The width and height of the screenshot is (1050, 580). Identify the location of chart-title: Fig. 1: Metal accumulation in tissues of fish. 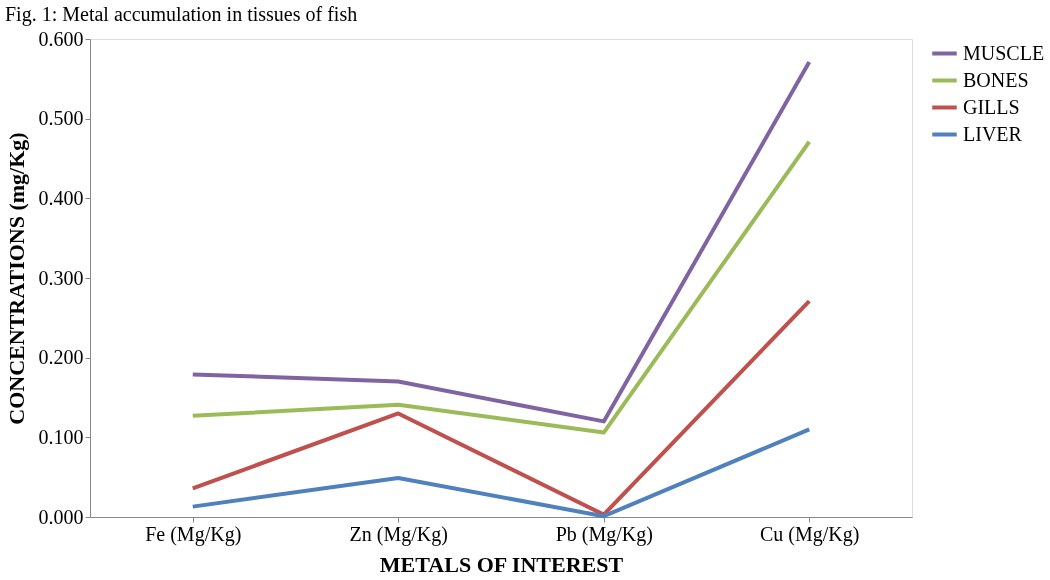
(181, 14).